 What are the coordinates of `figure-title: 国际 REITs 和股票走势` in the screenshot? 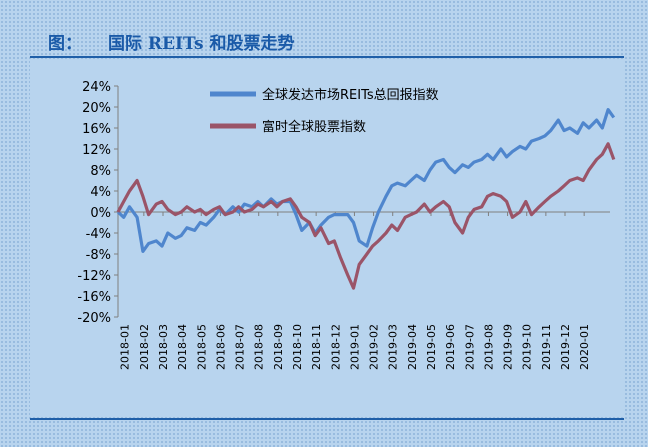 It's located at (201, 43).